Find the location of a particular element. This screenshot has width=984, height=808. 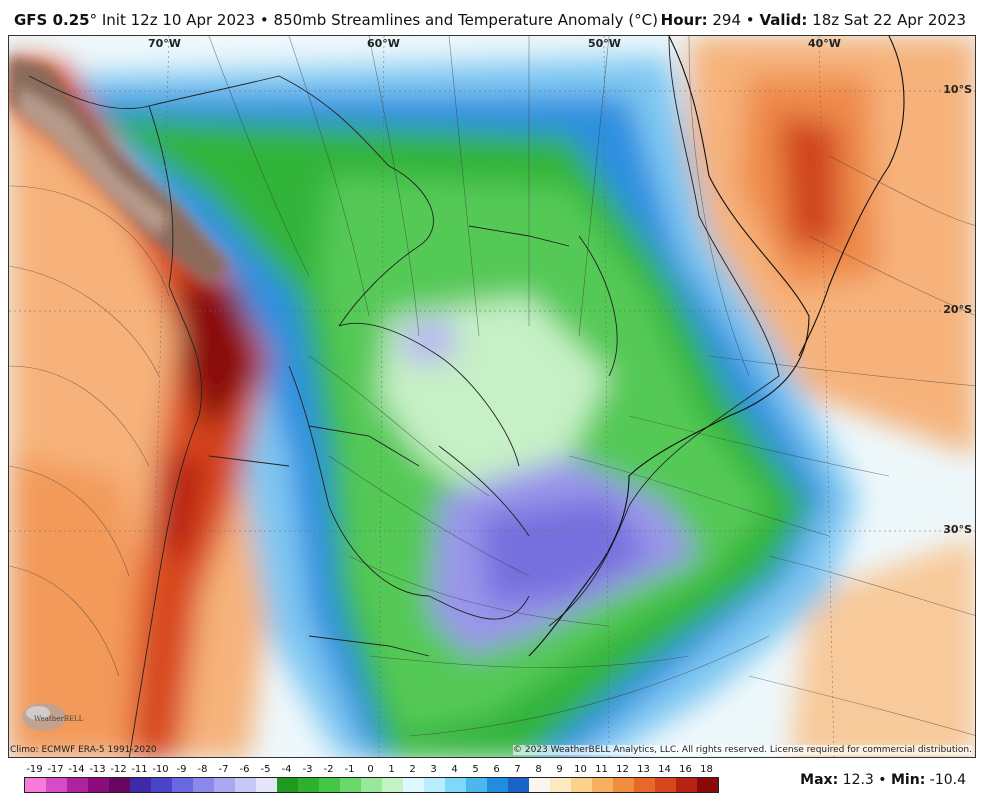

colorbar-label: 16 is located at coordinates (685, 769).